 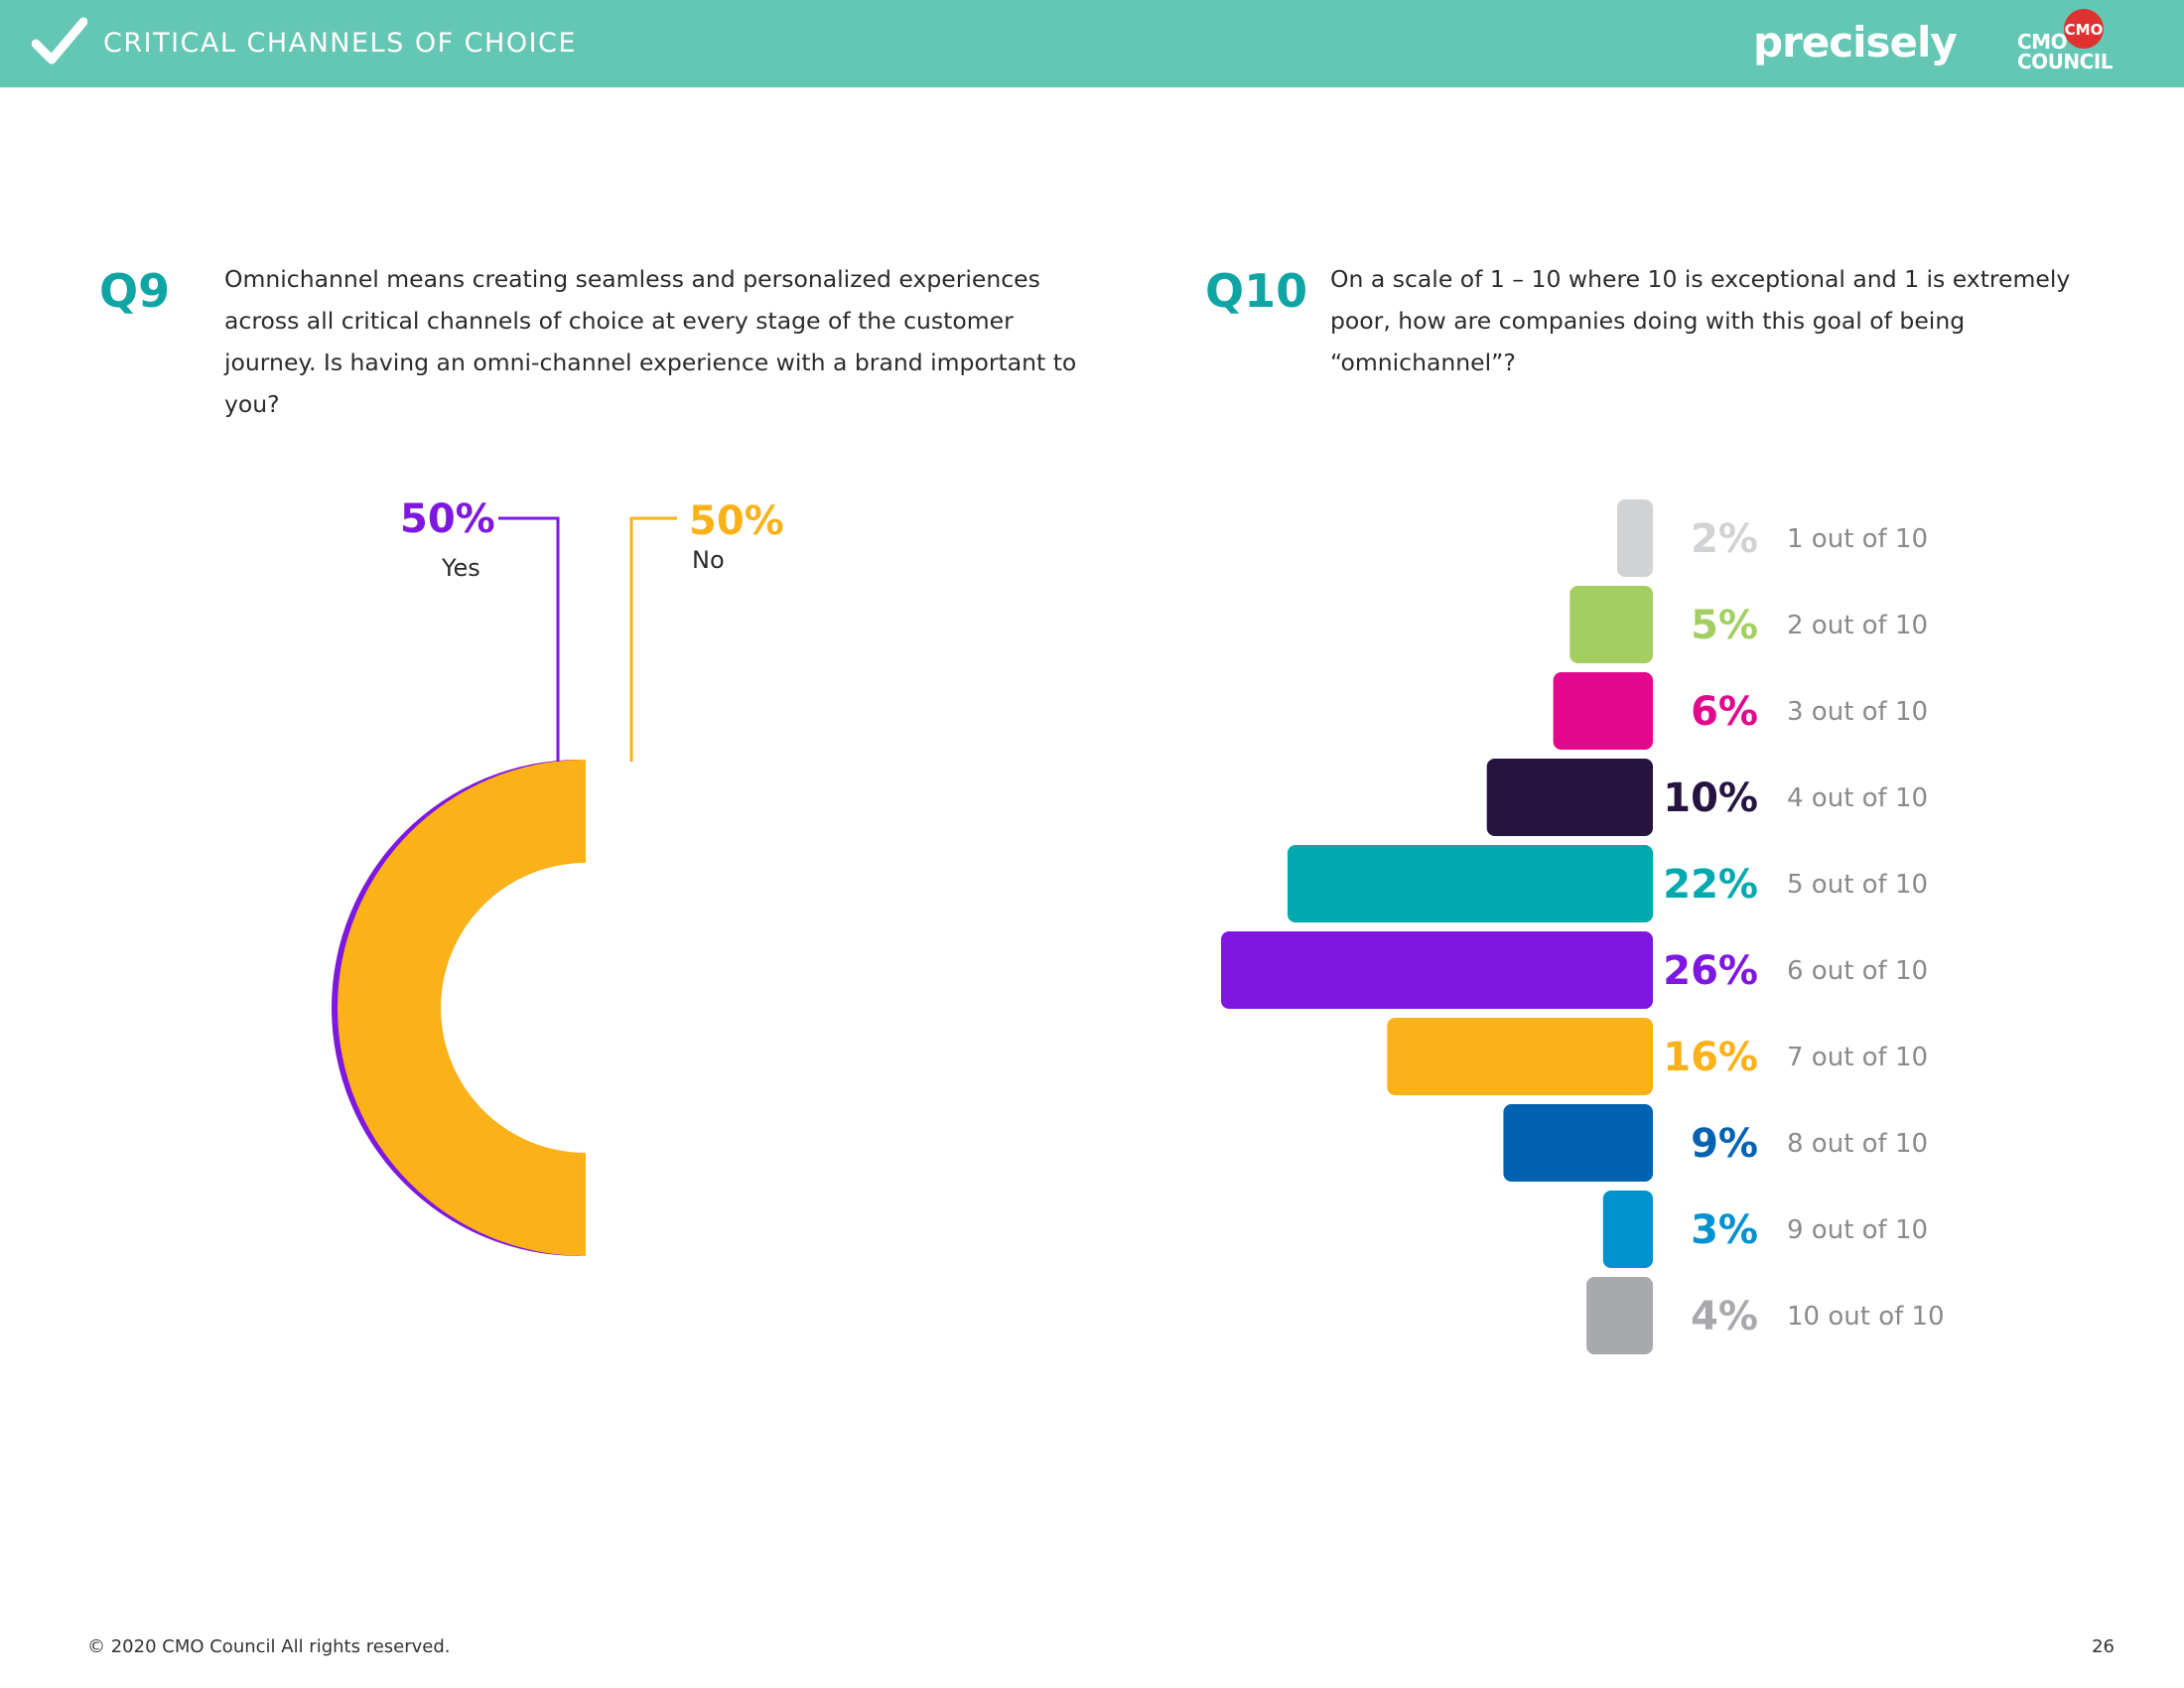 I want to click on bar-value-4: 10%, so click(x=1710, y=798).